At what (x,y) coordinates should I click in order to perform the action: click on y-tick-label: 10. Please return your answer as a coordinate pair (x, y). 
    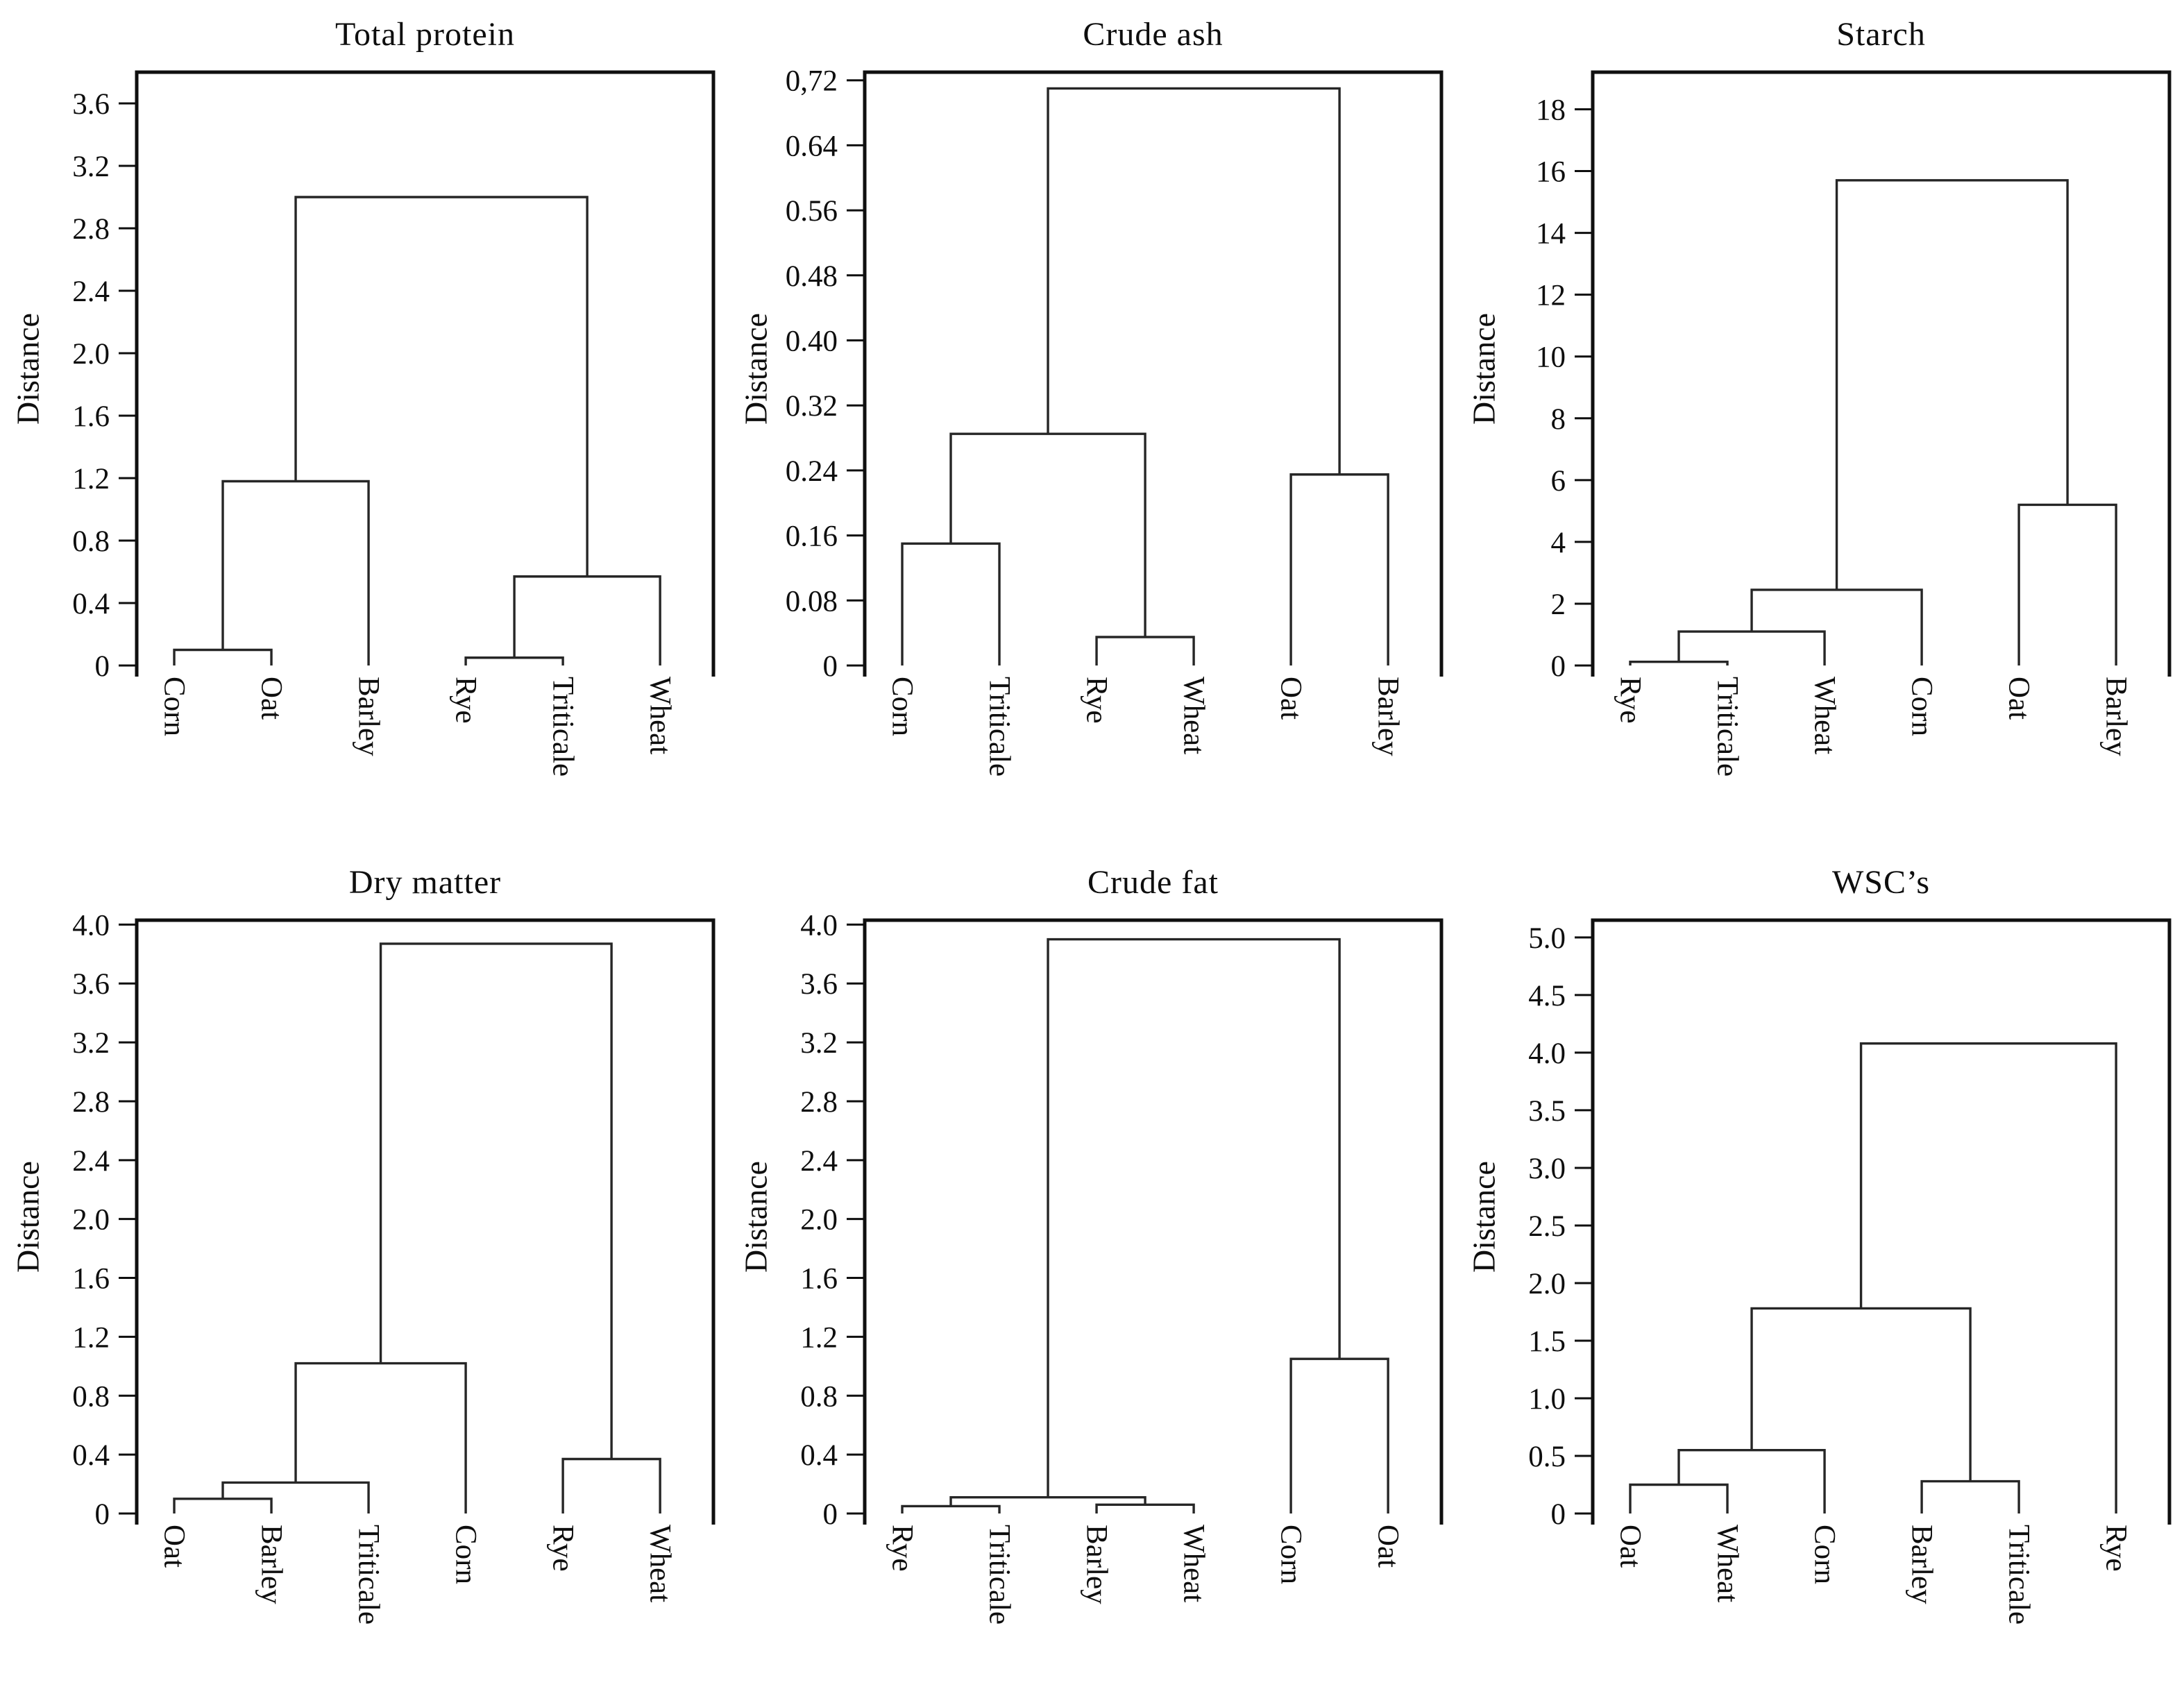
    Looking at the image, I should click on (1551, 357).